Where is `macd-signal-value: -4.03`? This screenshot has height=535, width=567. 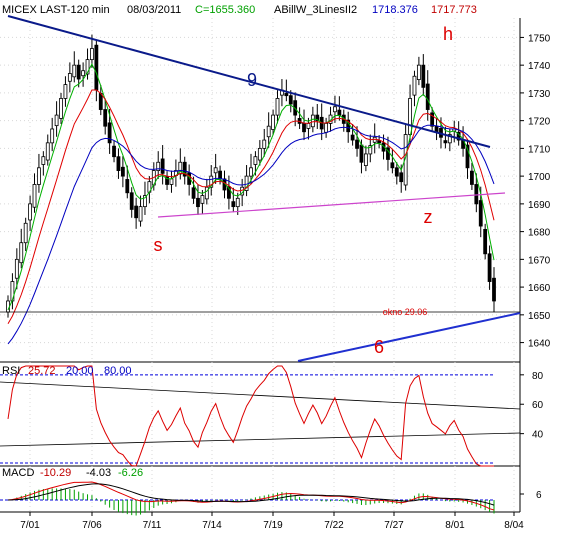 macd-signal-value: -4.03 is located at coordinates (98, 473).